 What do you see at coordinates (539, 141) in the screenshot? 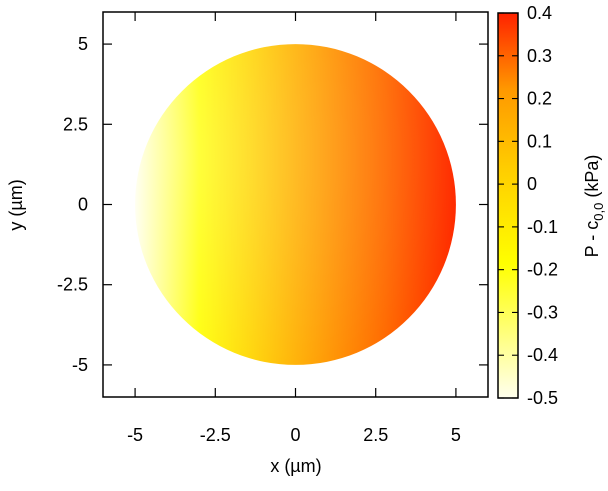
I see `colorbar-tick-label: 0.1` at bounding box center [539, 141].